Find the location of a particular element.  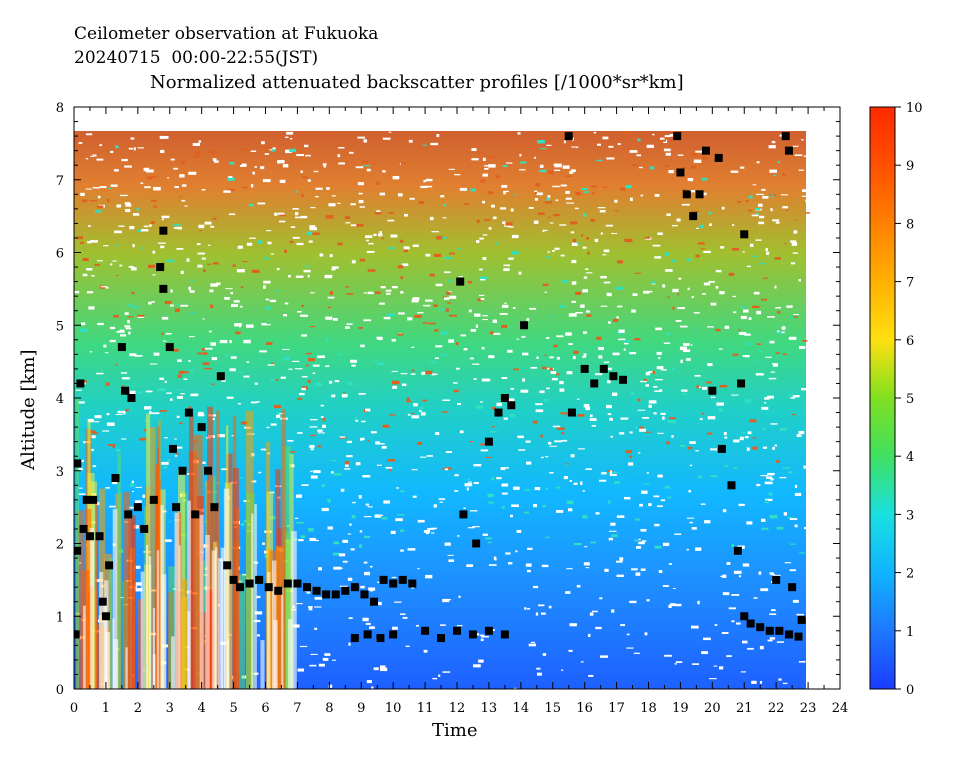

colorbar-tick-label: 9 is located at coordinates (910, 166).